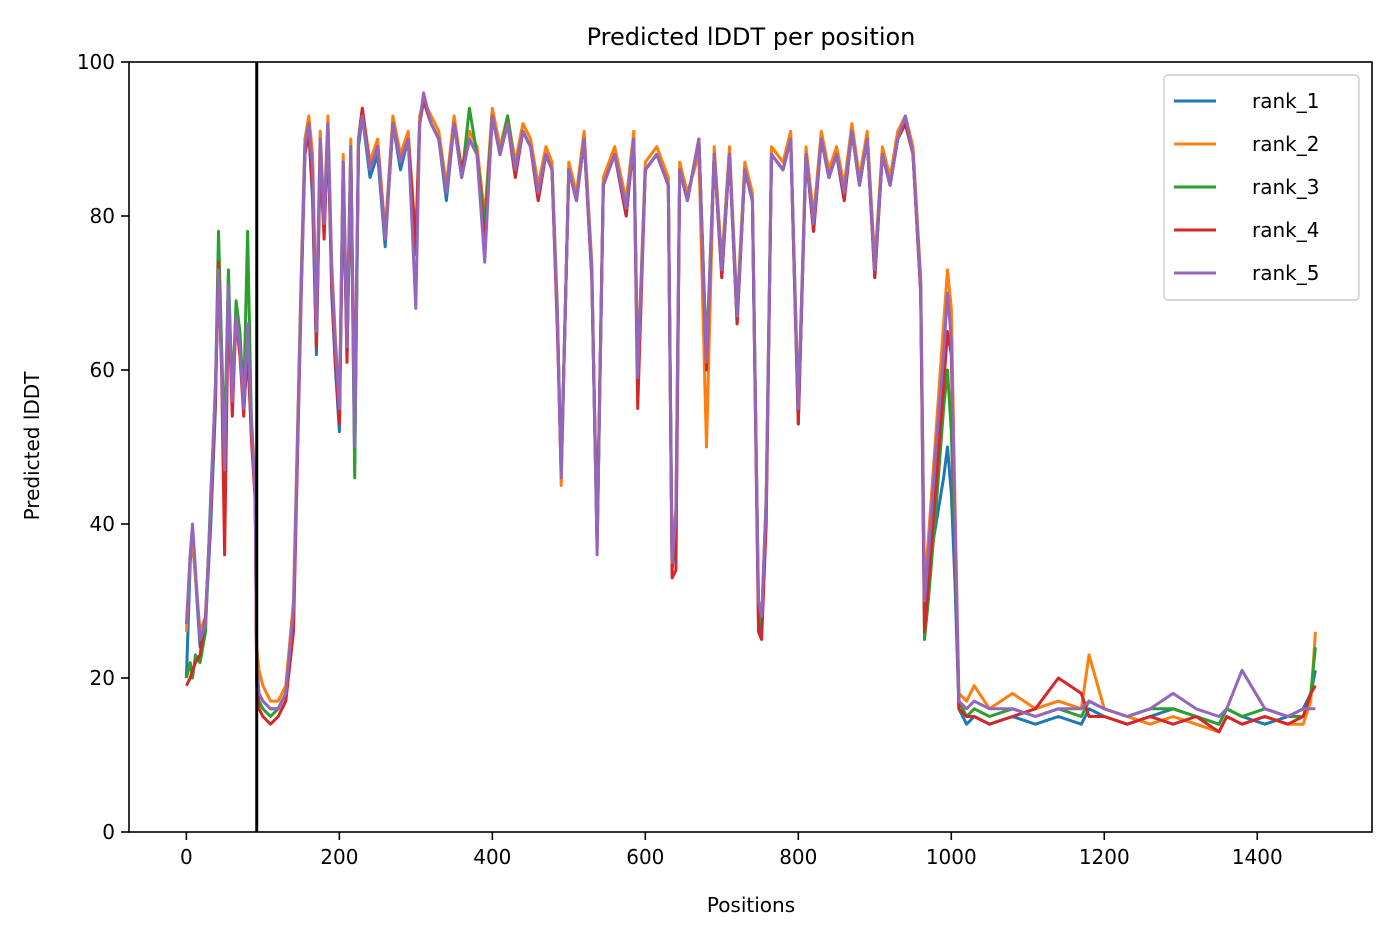 This screenshot has width=1391, height=939. Describe the element at coordinates (102, 370) in the screenshot. I see `y-tick-label: 60` at that location.